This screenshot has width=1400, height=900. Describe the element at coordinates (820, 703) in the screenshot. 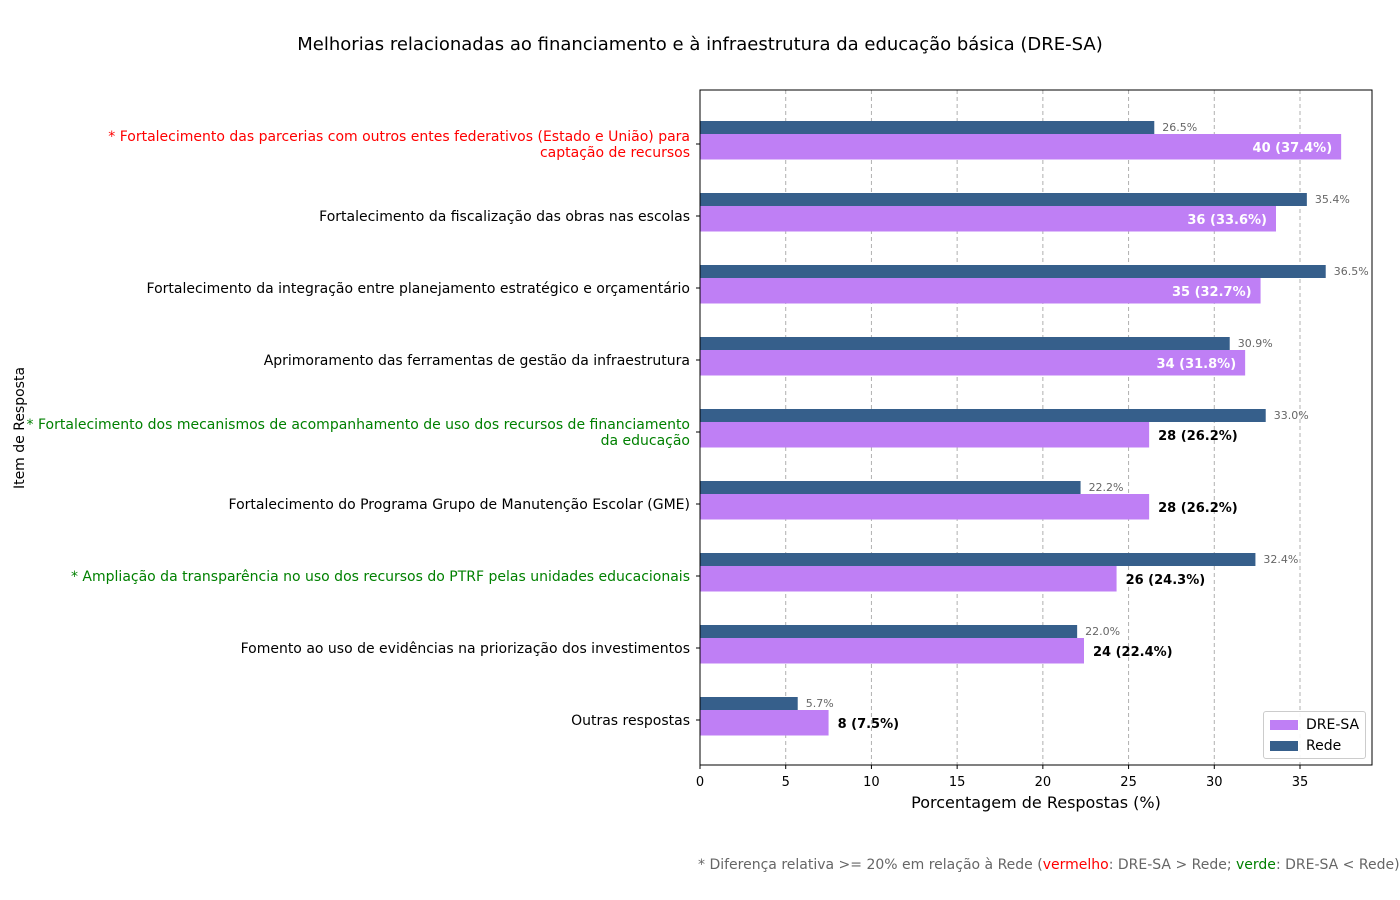

I see `bar-label-rede: 5.7%` at that location.